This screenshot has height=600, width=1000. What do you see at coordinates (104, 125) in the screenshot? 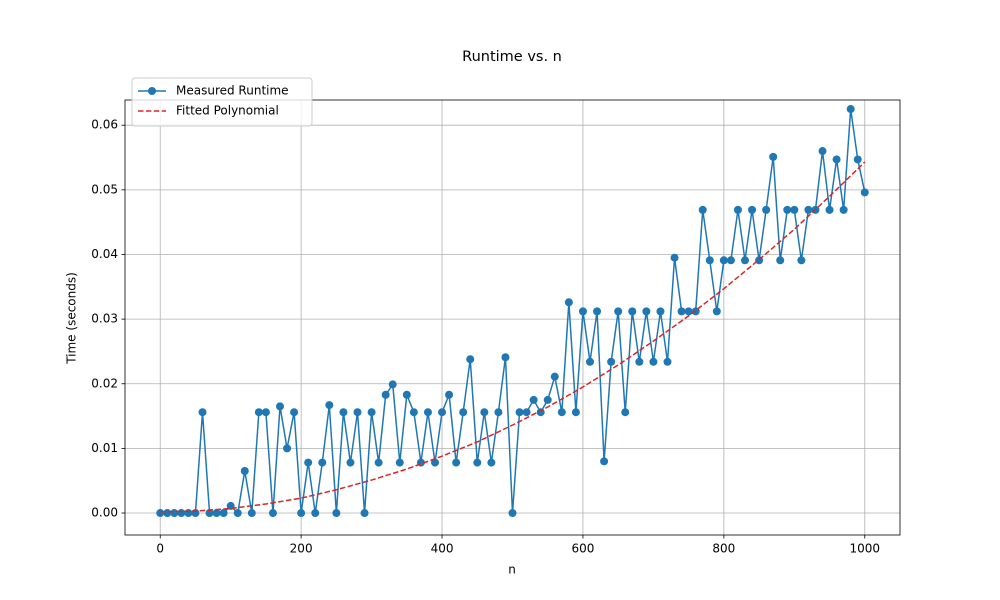
I see `y-tick-label: 0.06` at bounding box center [104, 125].